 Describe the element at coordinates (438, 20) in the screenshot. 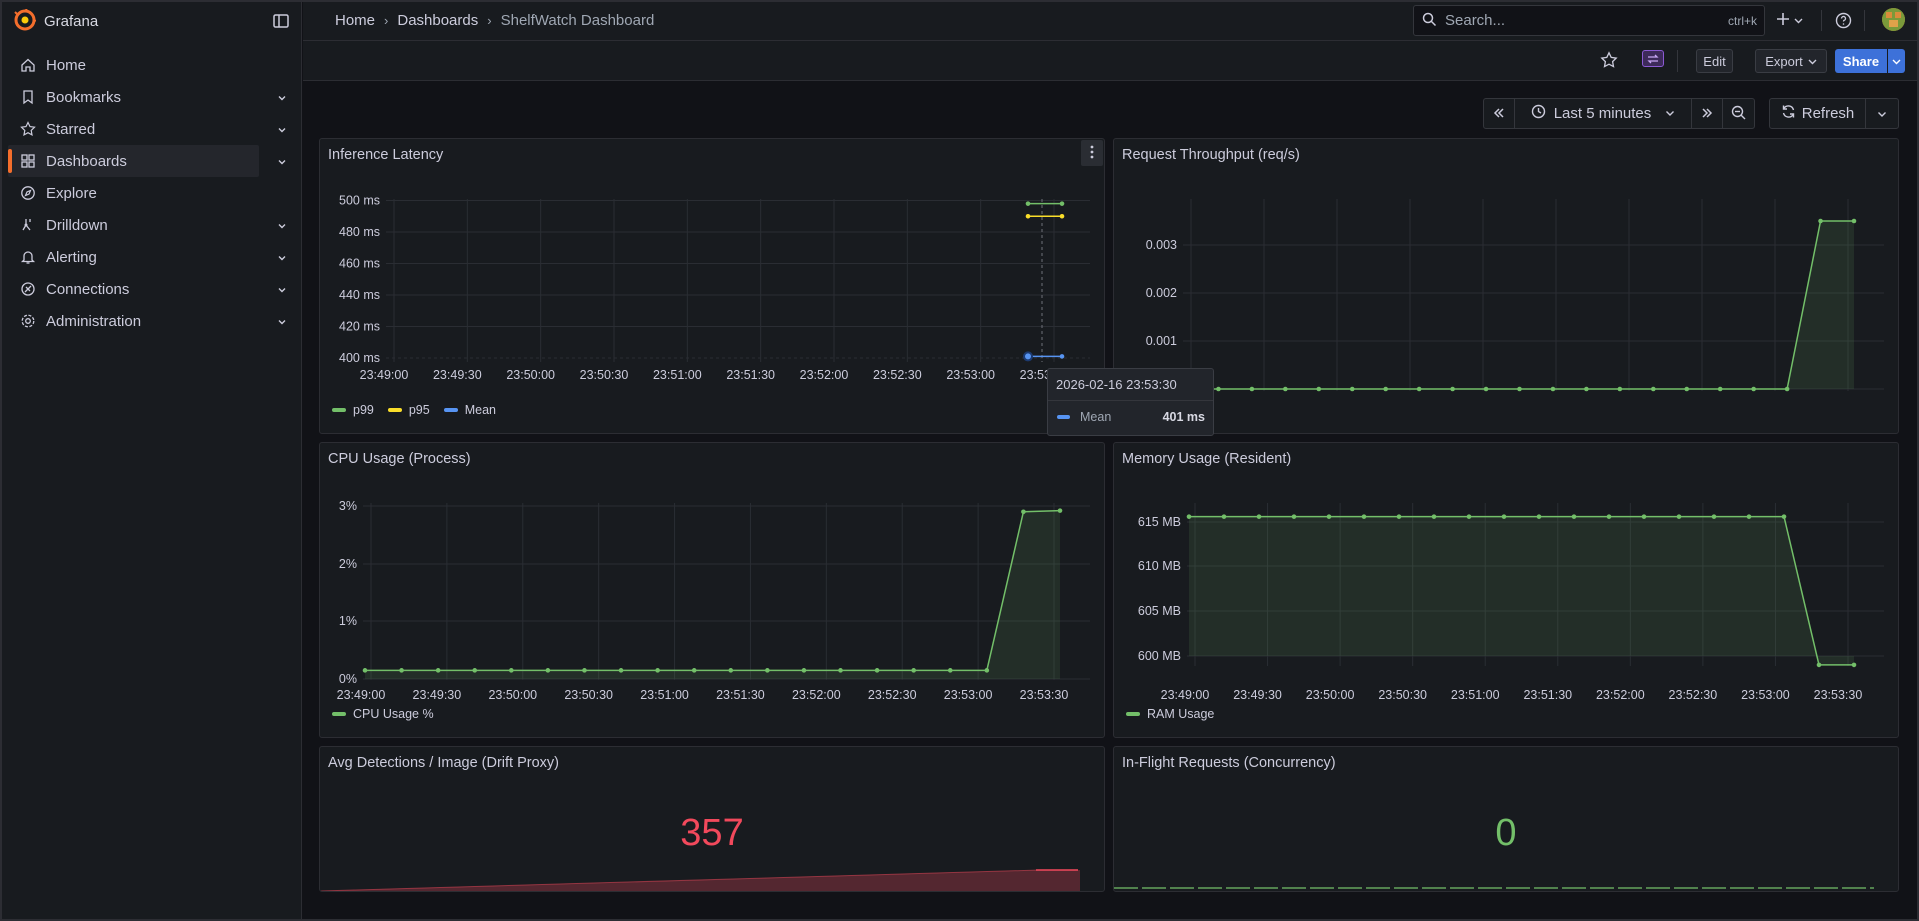

I see `breadcrumb-dashboards: Dashboards` at that location.